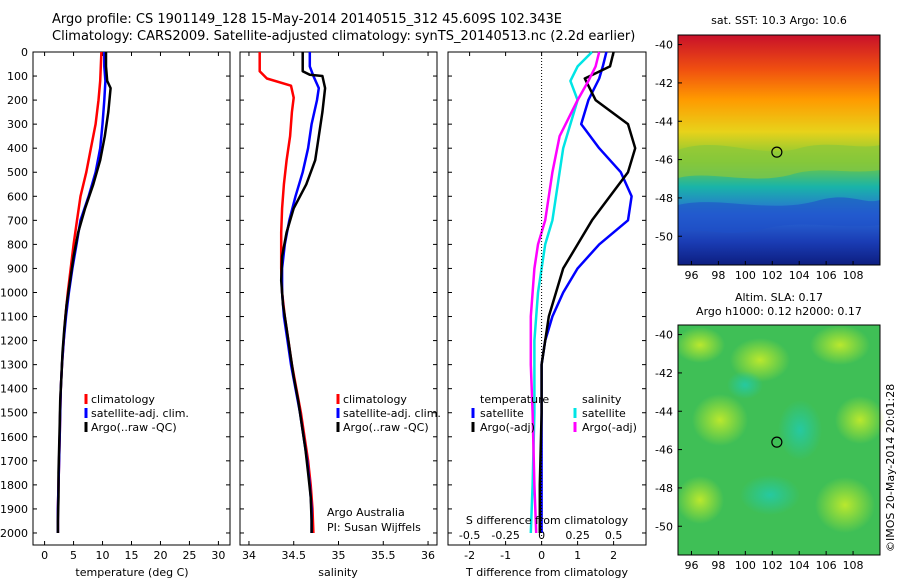 This screenshot has width=900, height=580. I want to click on salinity-axis-label: salinity, so click(338, 572).